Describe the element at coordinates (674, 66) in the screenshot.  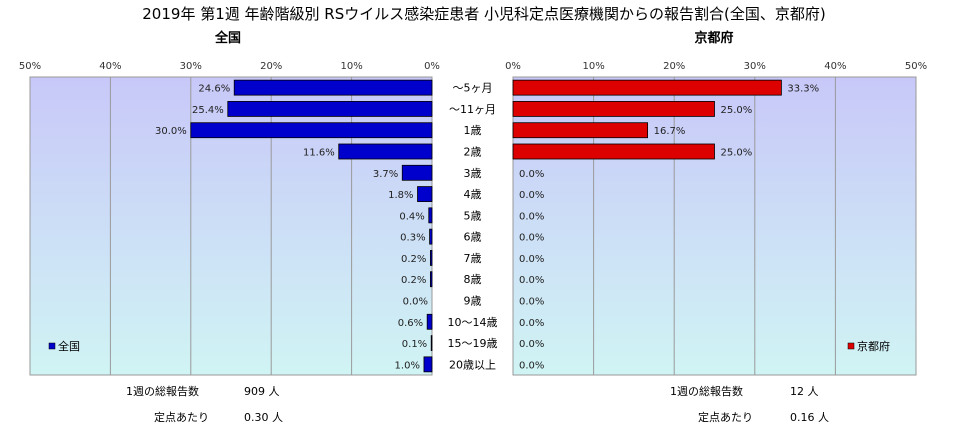
I see `tick-label-kyoto: 20%` at that location.